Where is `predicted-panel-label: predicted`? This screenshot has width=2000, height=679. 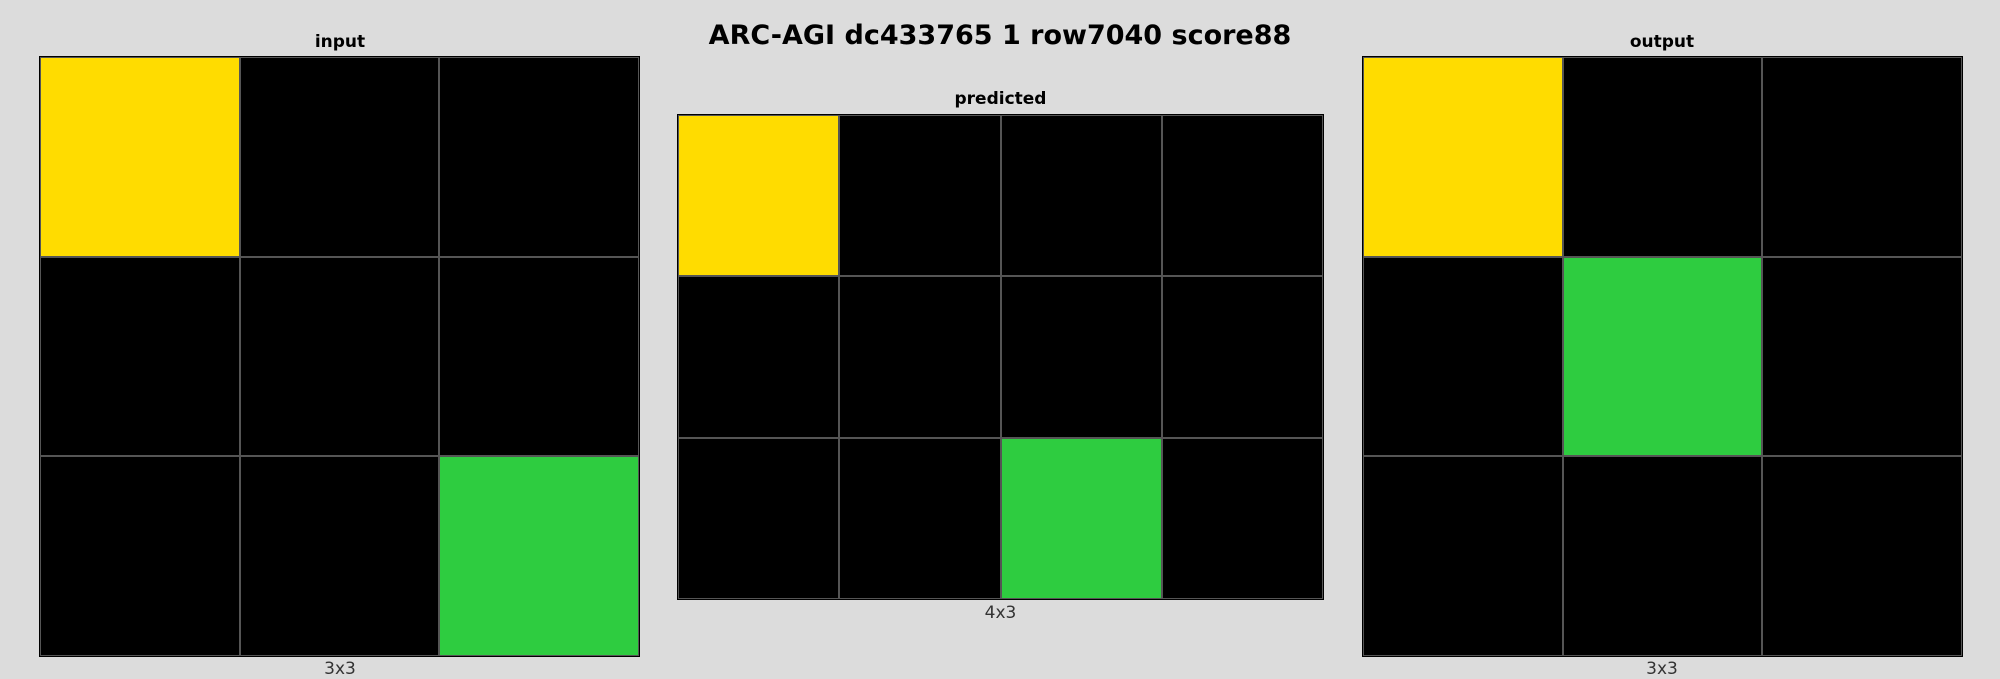
predicted-panel-label: predicted is located at coordinates (1000, 99).